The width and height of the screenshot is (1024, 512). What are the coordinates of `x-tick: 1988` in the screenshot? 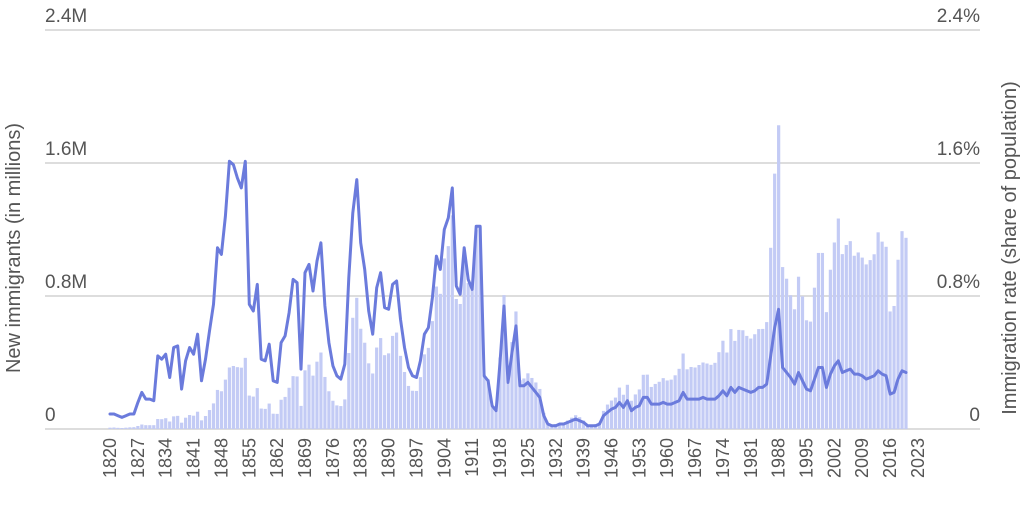 It's located at (779, 458).